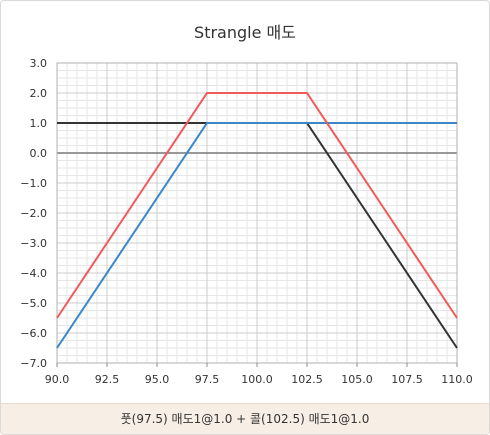  I want to click on x-tick-label: 95.0, so click(157, 379).